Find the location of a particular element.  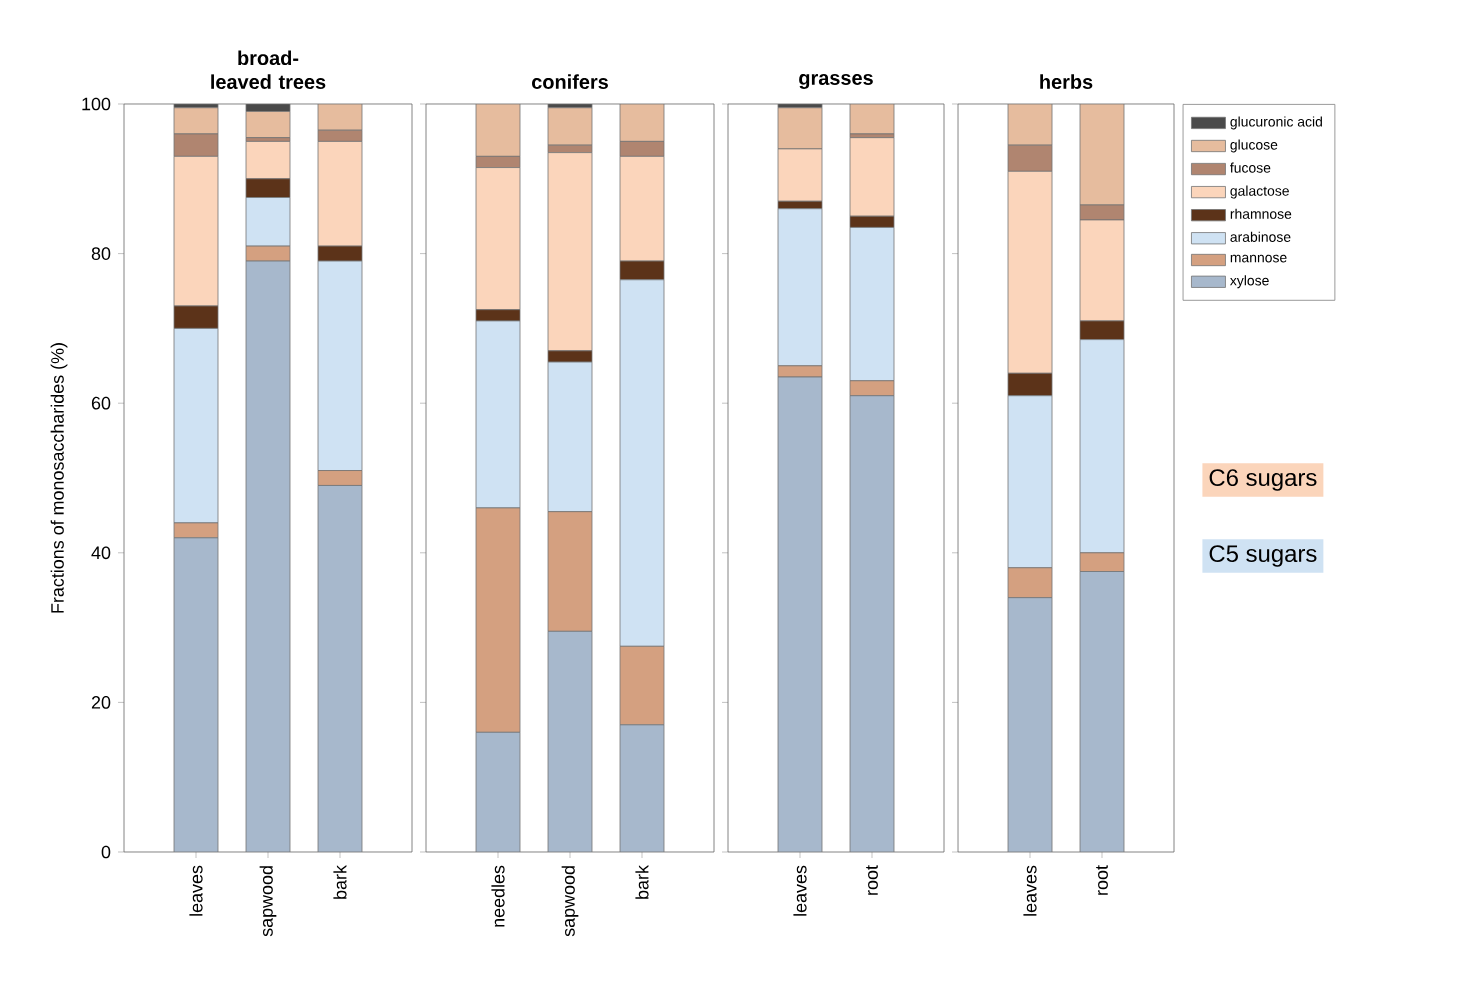

y-tick-label: 40 is located at coordinates (101, 553).